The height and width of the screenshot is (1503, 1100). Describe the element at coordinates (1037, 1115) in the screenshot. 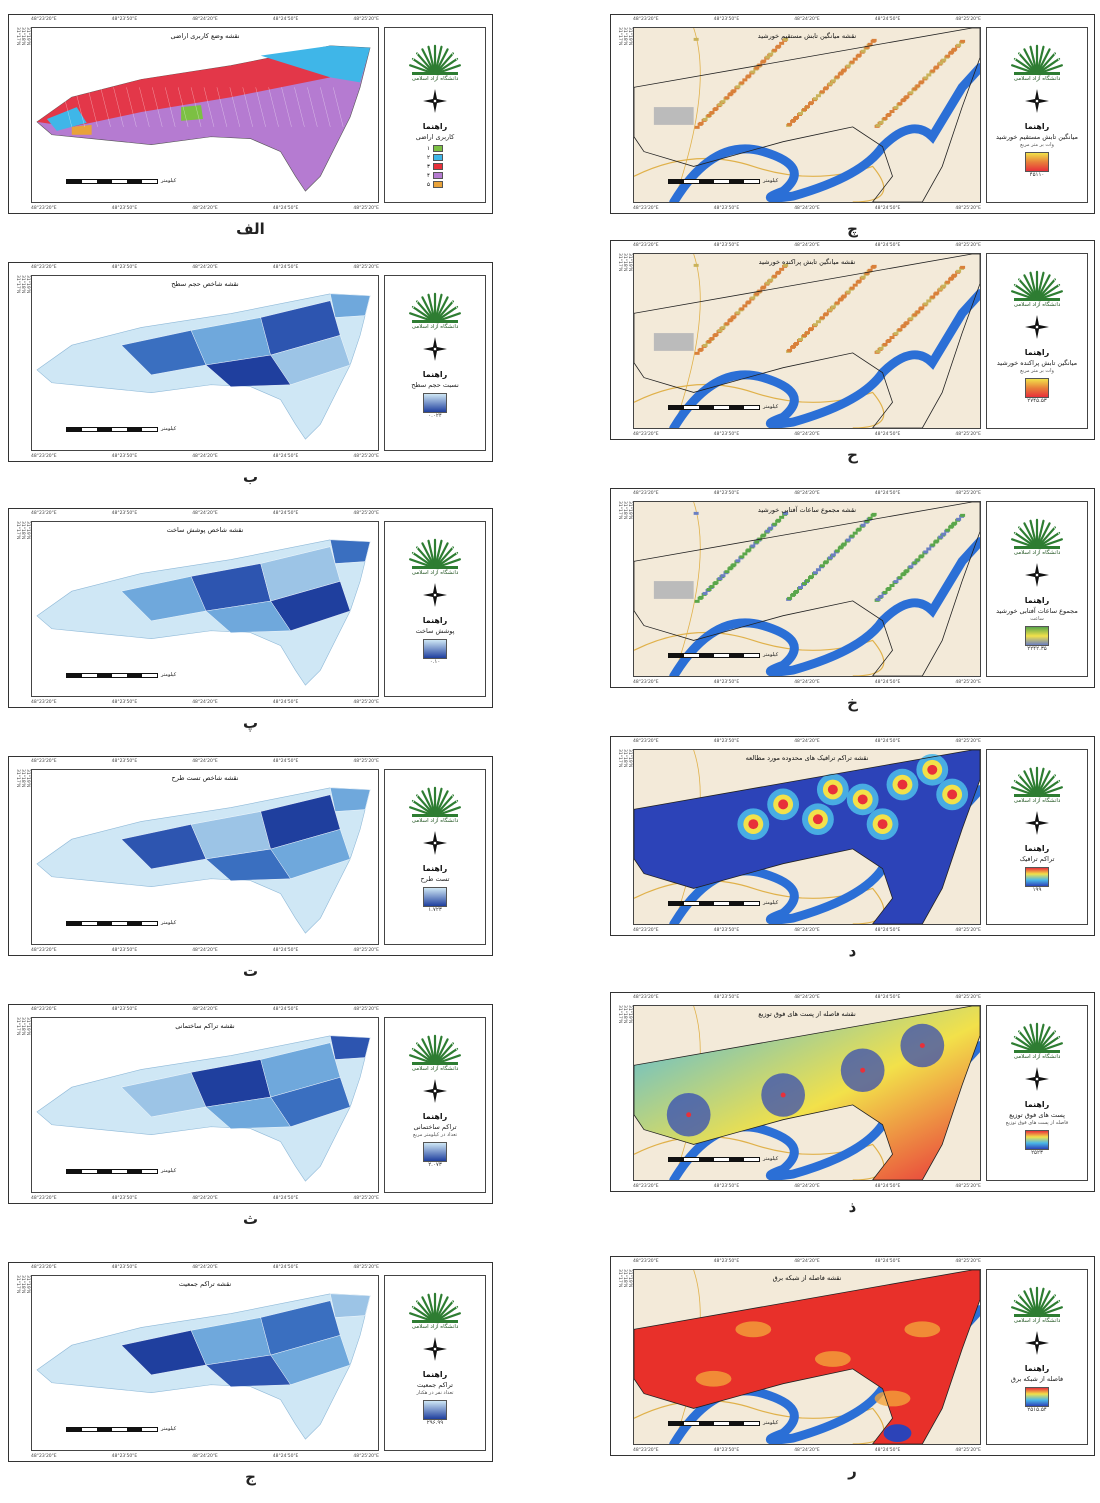

I see `legend-label: پست های فوق توزیع` at that location.